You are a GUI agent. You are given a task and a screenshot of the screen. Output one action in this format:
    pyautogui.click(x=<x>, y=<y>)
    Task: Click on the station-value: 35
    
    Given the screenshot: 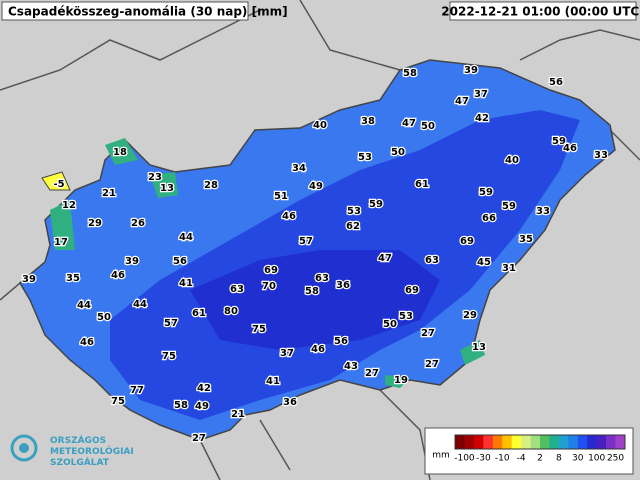 What is the action you would take?
    pyautogui.click(x=73, y=278)
    